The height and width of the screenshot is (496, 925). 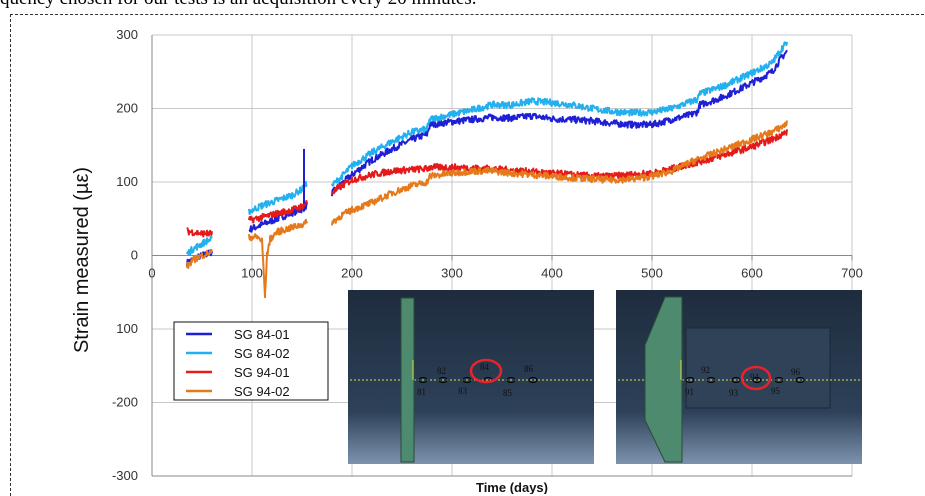 What do you see at coordinates (552, 273) in the screenshot?
I see `x-tick-label: 400` at bounding box center [552, 273].